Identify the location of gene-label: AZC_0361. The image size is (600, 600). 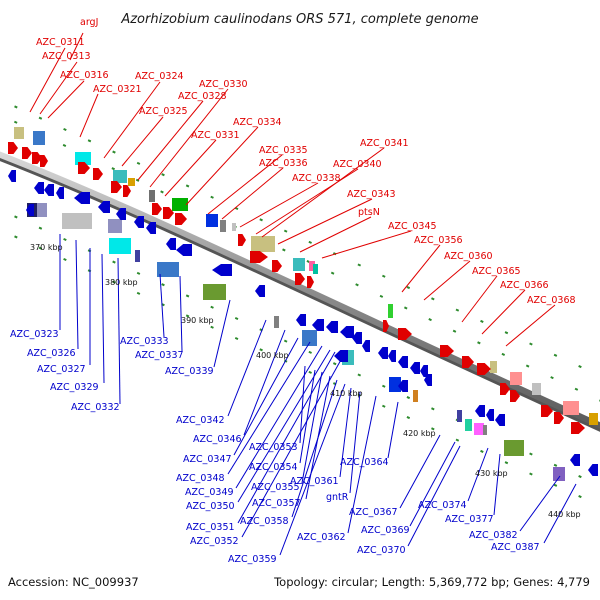
(314, 481).